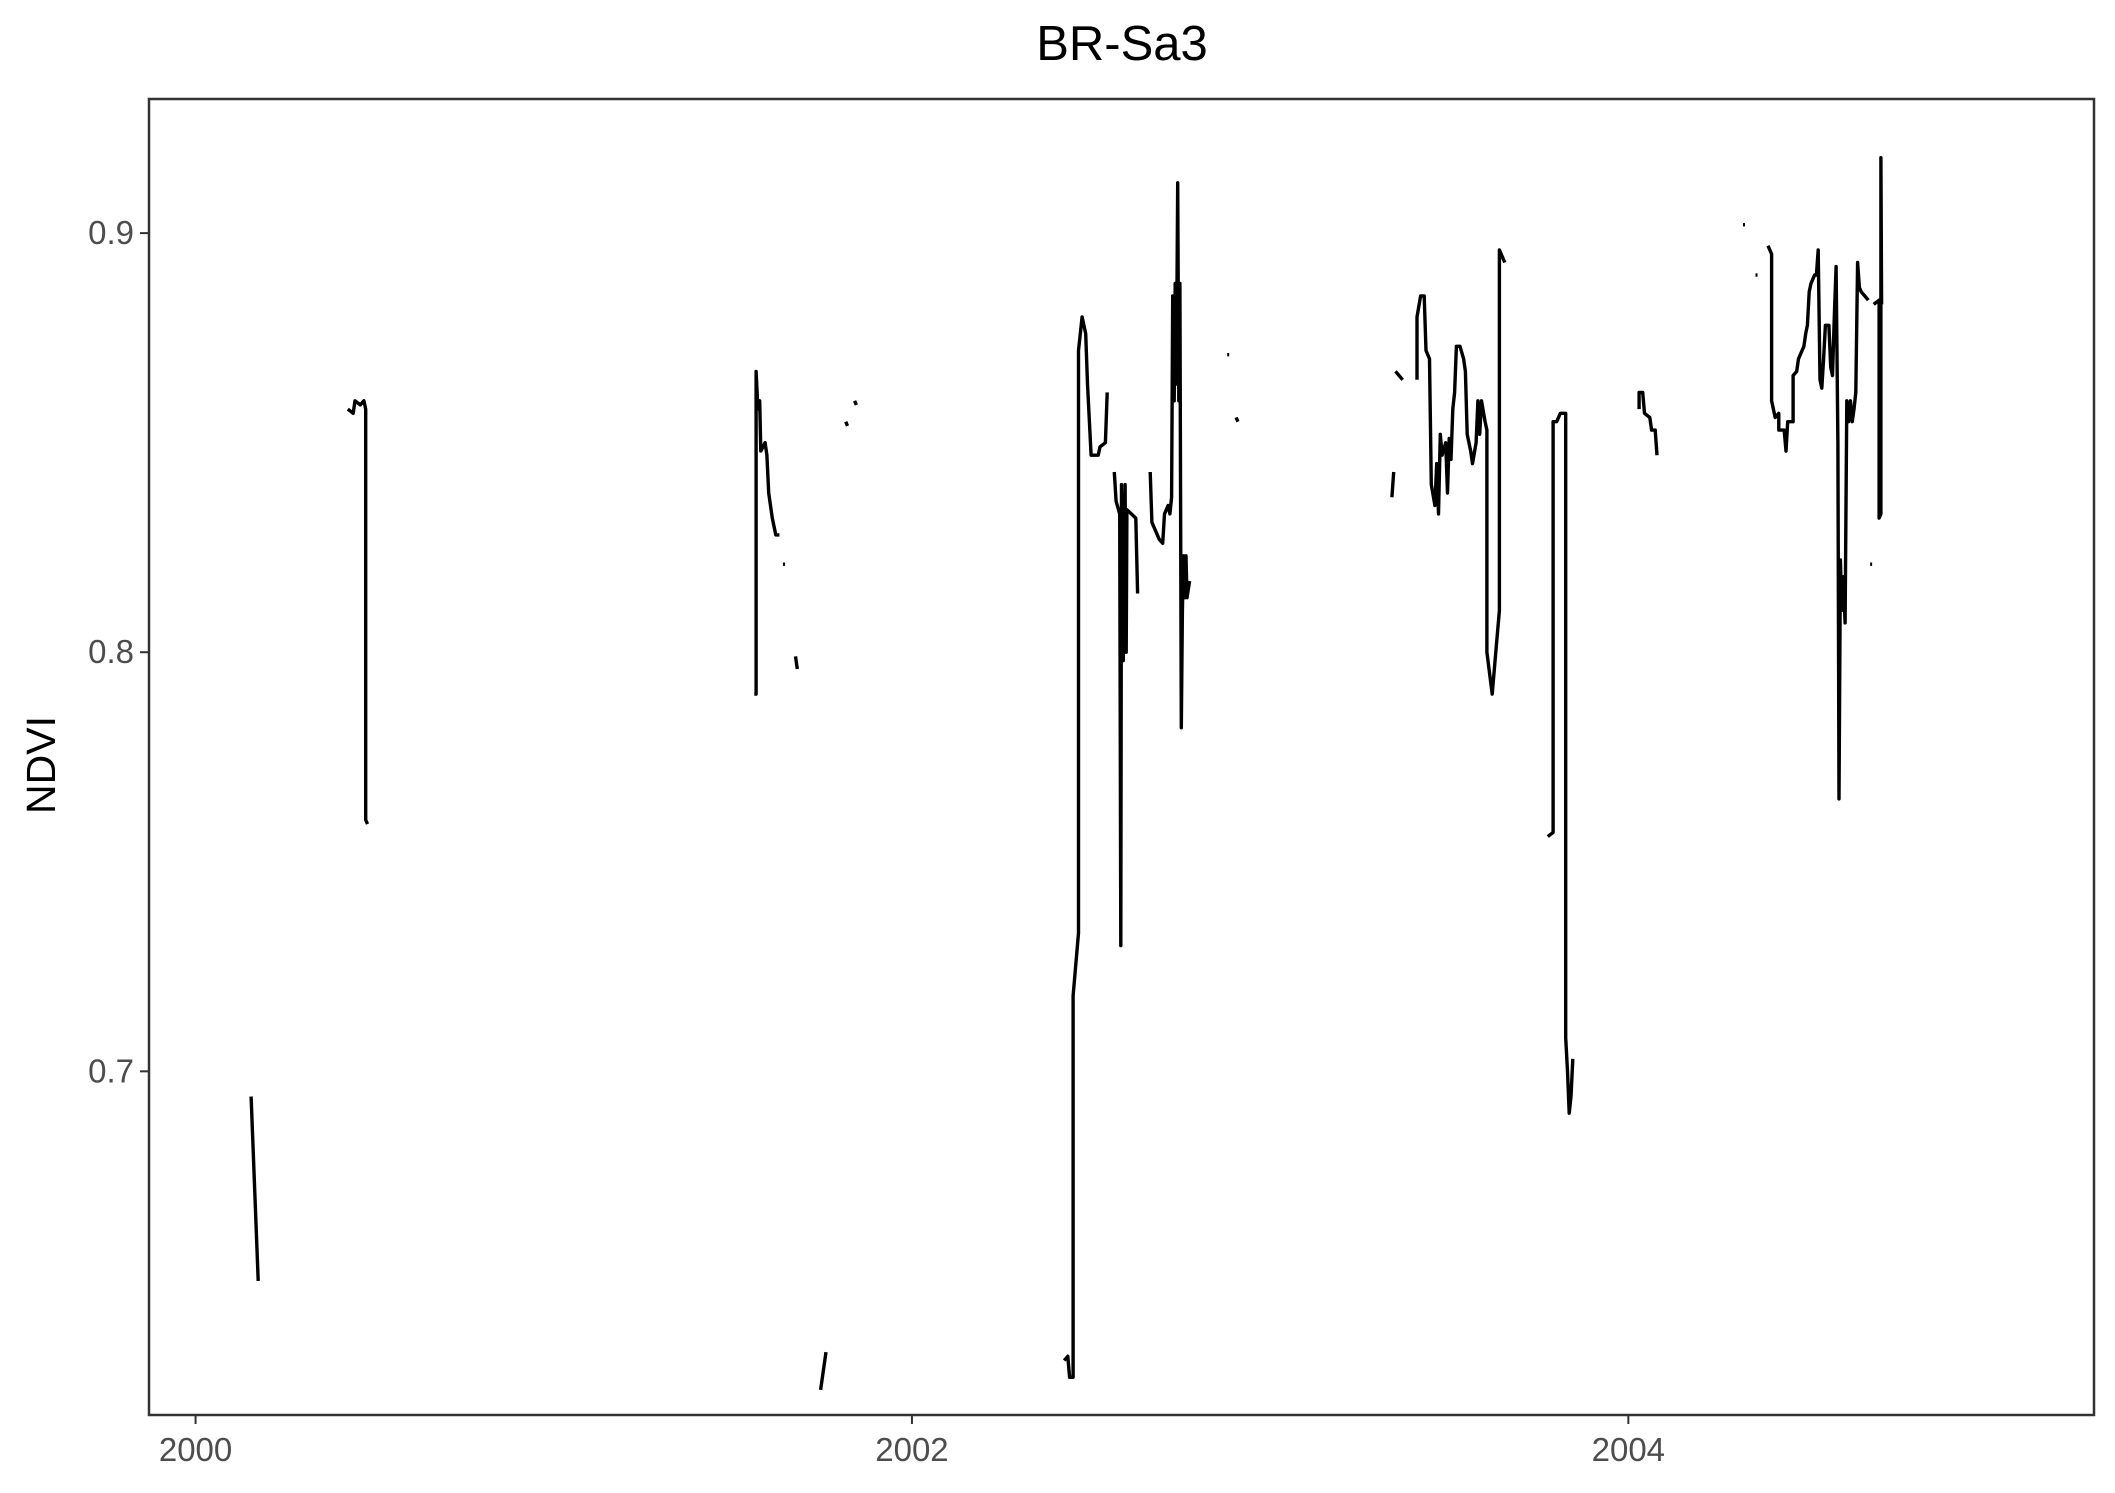 The height and width of the screenshot is (1493, 2115). What do you see at coordinates (111, 651) in the screenshot?
I see `y-tick-label: 0.8` at bounding box center [111, 651].